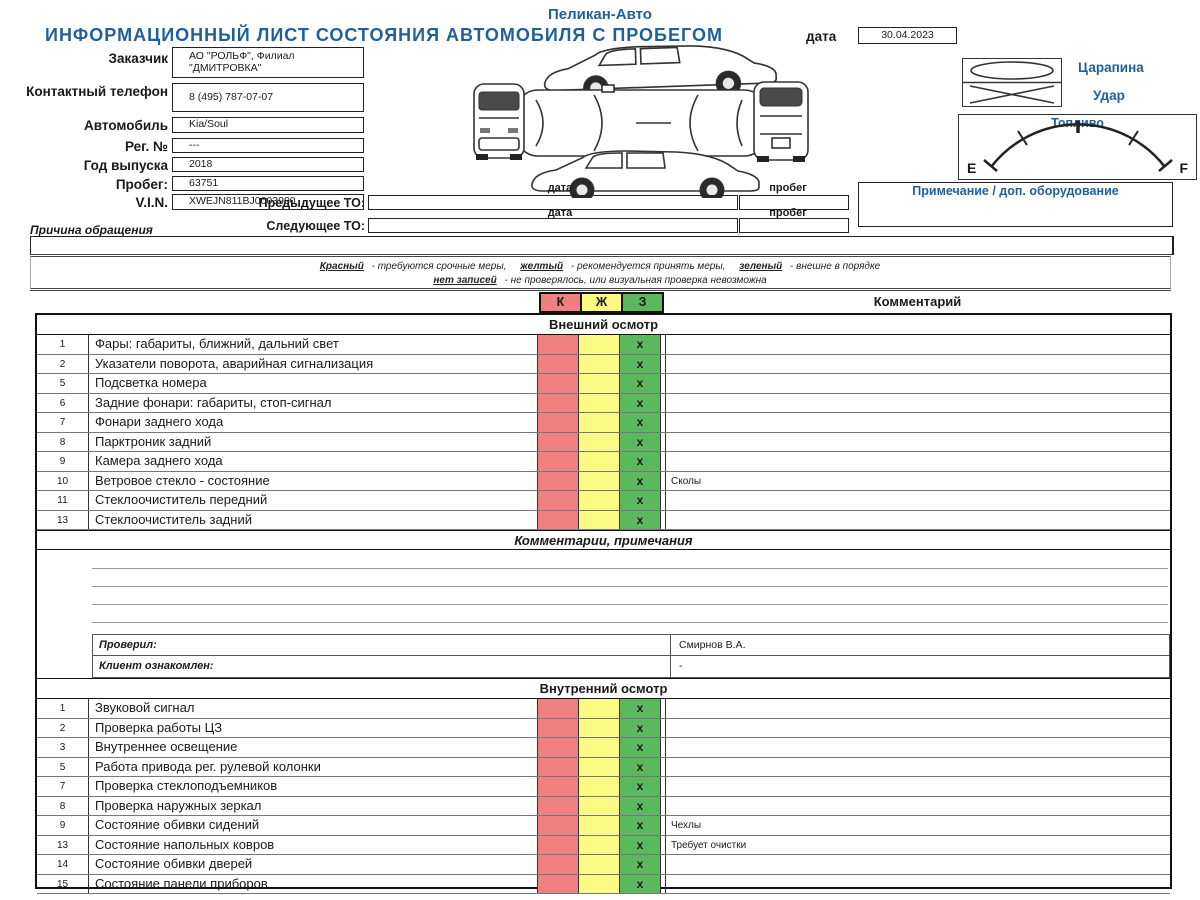 The image size is (1200, 900). Describe the element at coordinates (917, 825) in the screenshot. I see `row-comment: Чехлы` at that location.